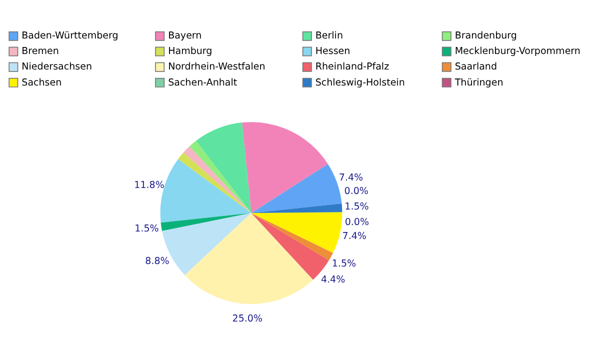  What do you see at coordinates (360, 82) in the screenshot?
I see `legend-label: Schleswig-Holstein` at bounding box center [360, 82].